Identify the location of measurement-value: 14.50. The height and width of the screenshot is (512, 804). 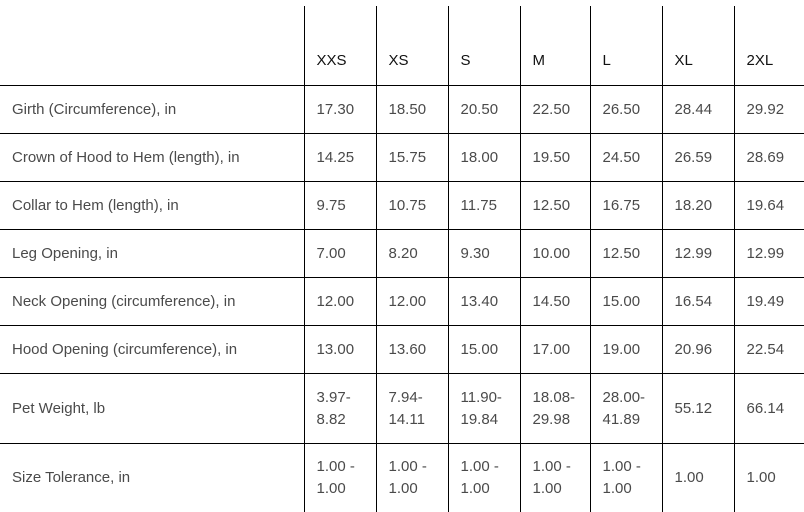
(555, 302).